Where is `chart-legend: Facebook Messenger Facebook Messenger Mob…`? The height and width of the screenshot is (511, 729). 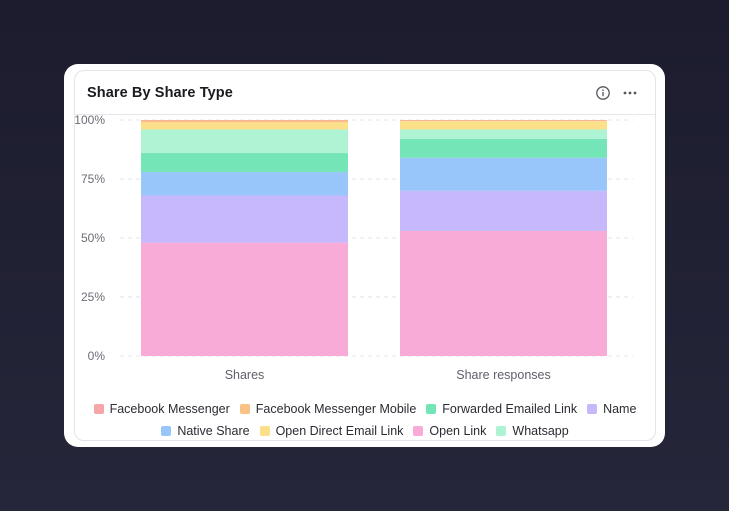 chart-legend: Facebook Messenger Facebook Messenger Mob… is located at coordinates (365, 419).